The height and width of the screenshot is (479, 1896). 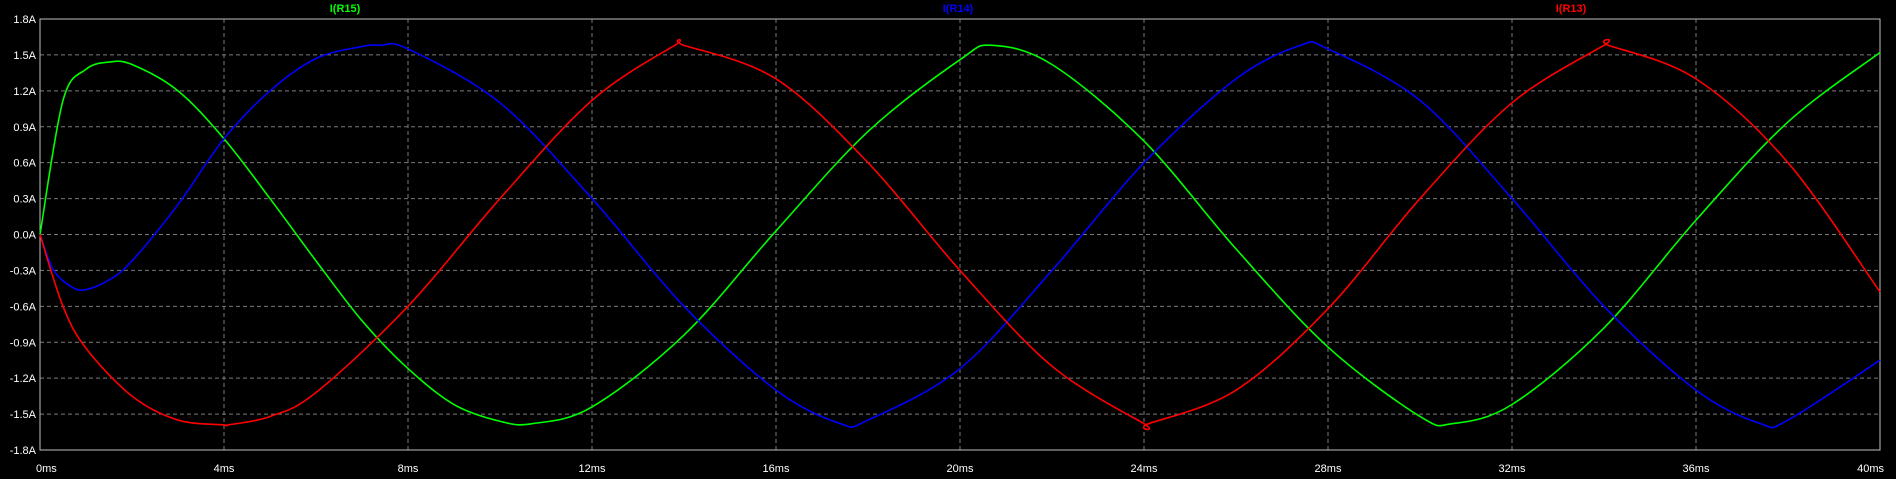 What do you see at coordinates (1144, 469) in the screenshot?
I see `x-tick-label: 24ms` at bounding box center [1144, 469].